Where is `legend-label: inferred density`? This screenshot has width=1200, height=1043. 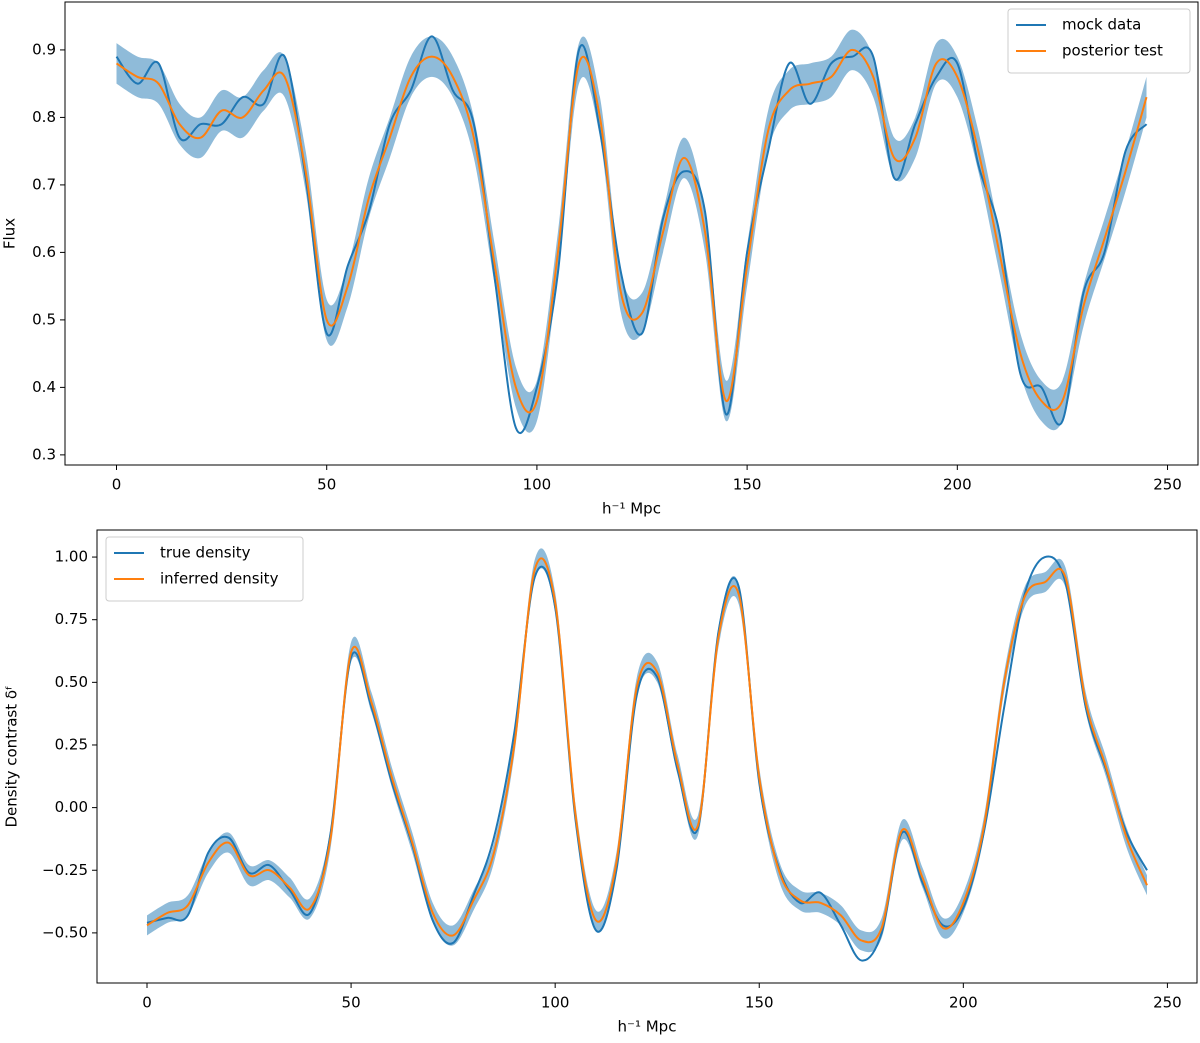 legend-label: inferred density is located at coordinates (219, 579).